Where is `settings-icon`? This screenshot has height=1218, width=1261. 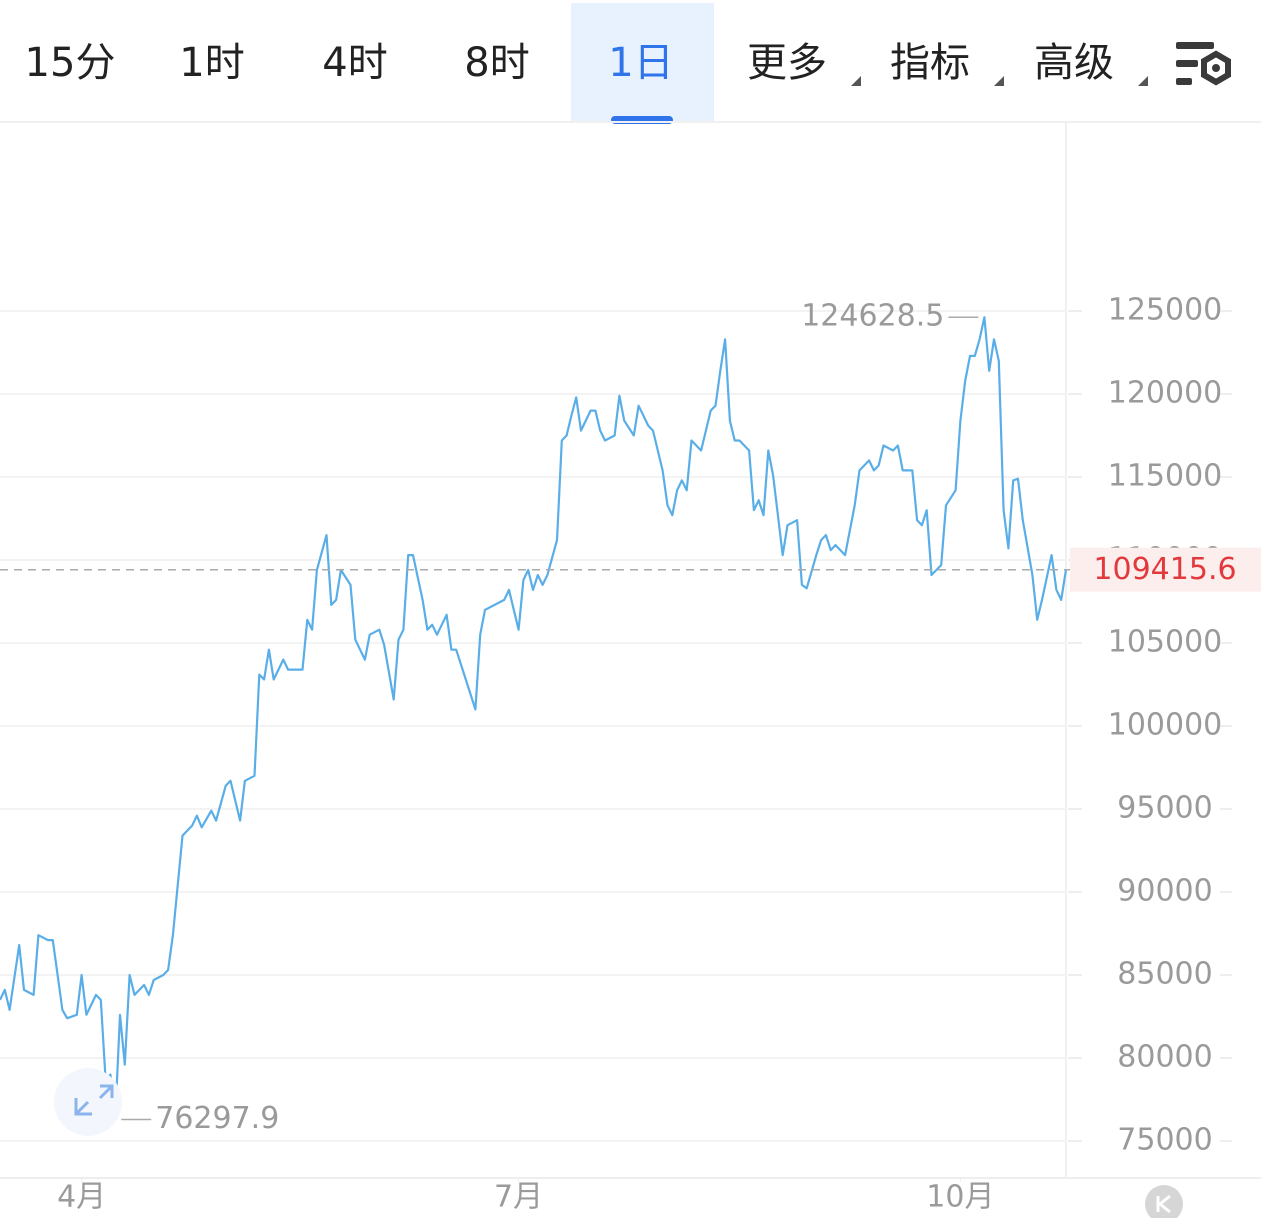
settings-icon is located at coordinates (1203, 64).